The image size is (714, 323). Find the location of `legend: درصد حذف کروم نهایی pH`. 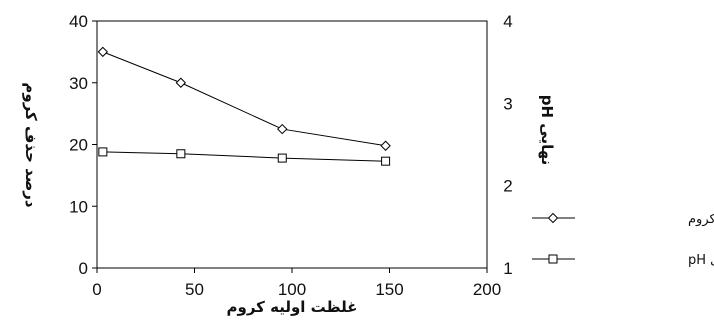

legend: درصد حذف کروم نهایی pH is located at coordinates (623, 240).